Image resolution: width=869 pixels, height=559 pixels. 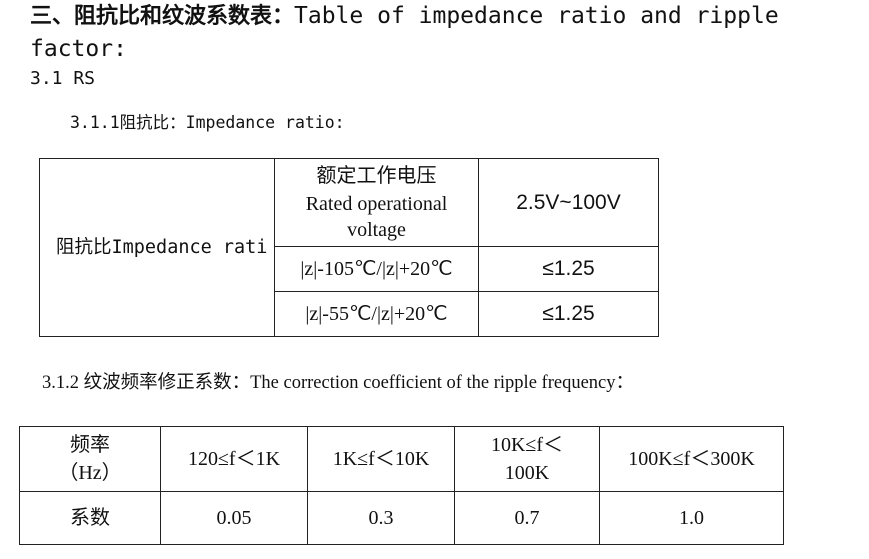 What do you see at coordinates (234, 518) in the screenshot?
I see `coefficient-value-cell: 0.05` at bounding box center [234, 518].